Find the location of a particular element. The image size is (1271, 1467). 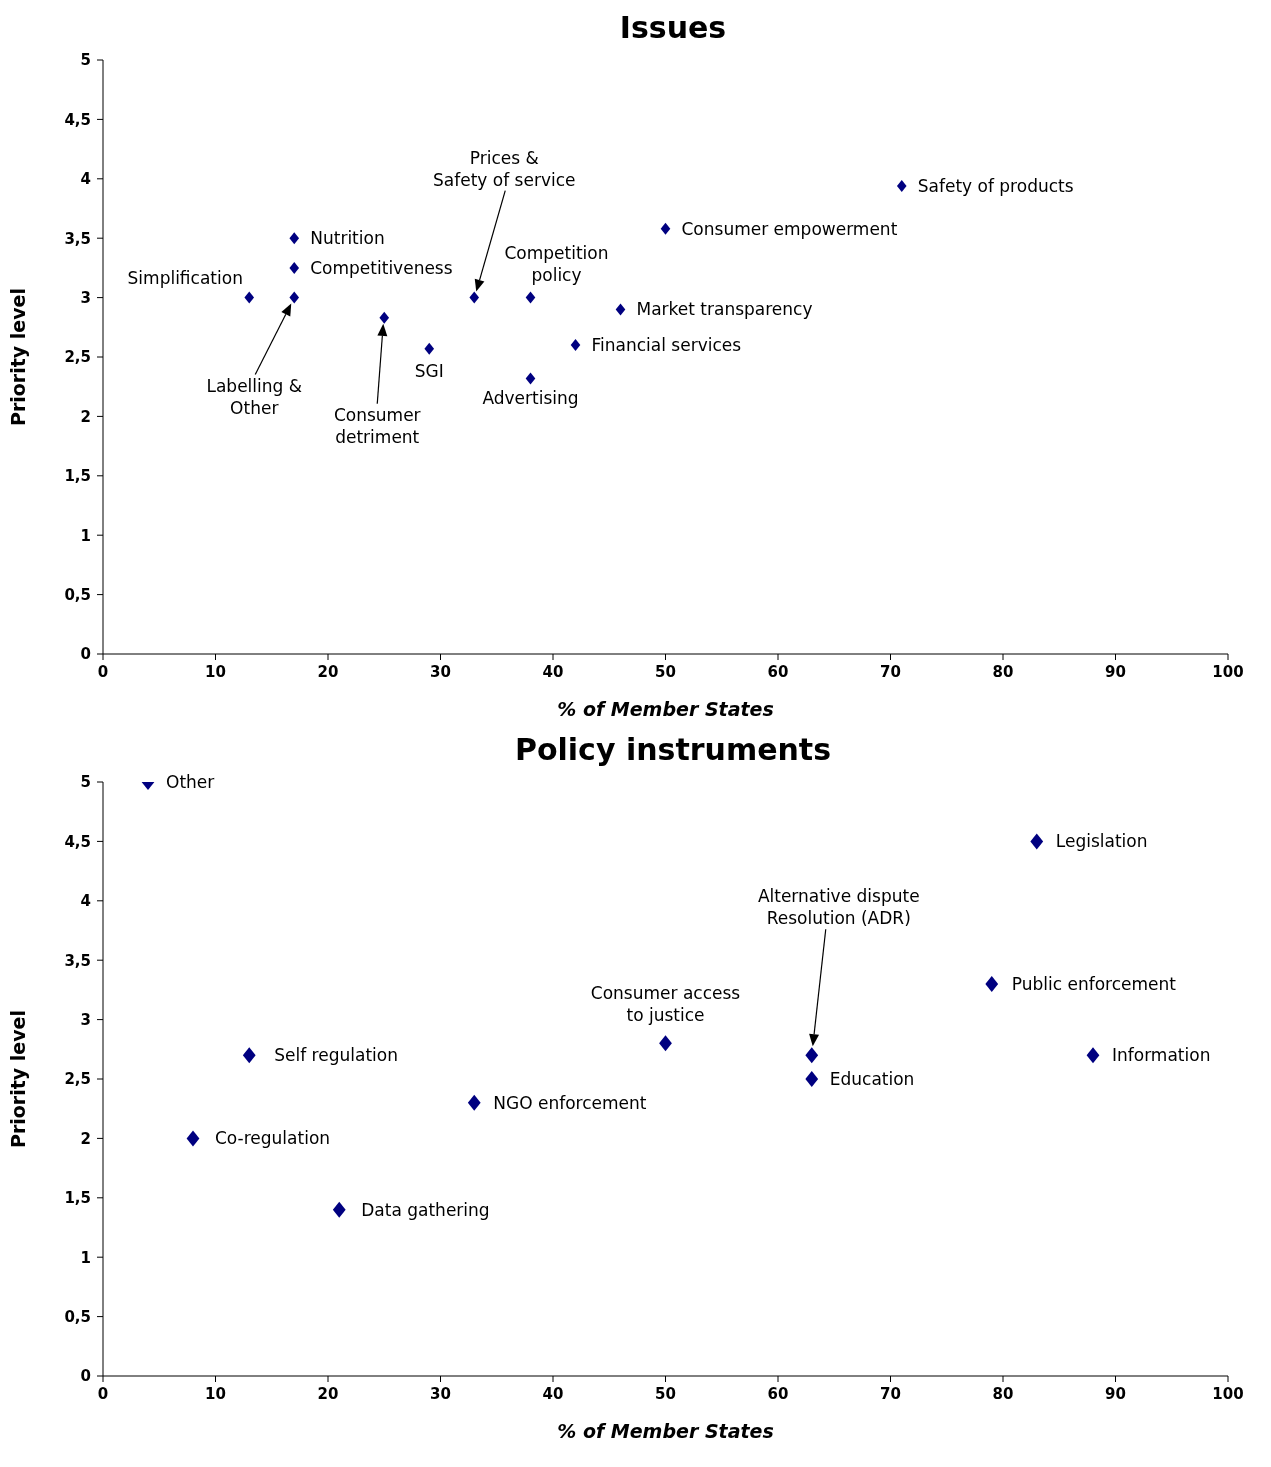

annotation: Data gathering is located at coordinates (425, 1209).